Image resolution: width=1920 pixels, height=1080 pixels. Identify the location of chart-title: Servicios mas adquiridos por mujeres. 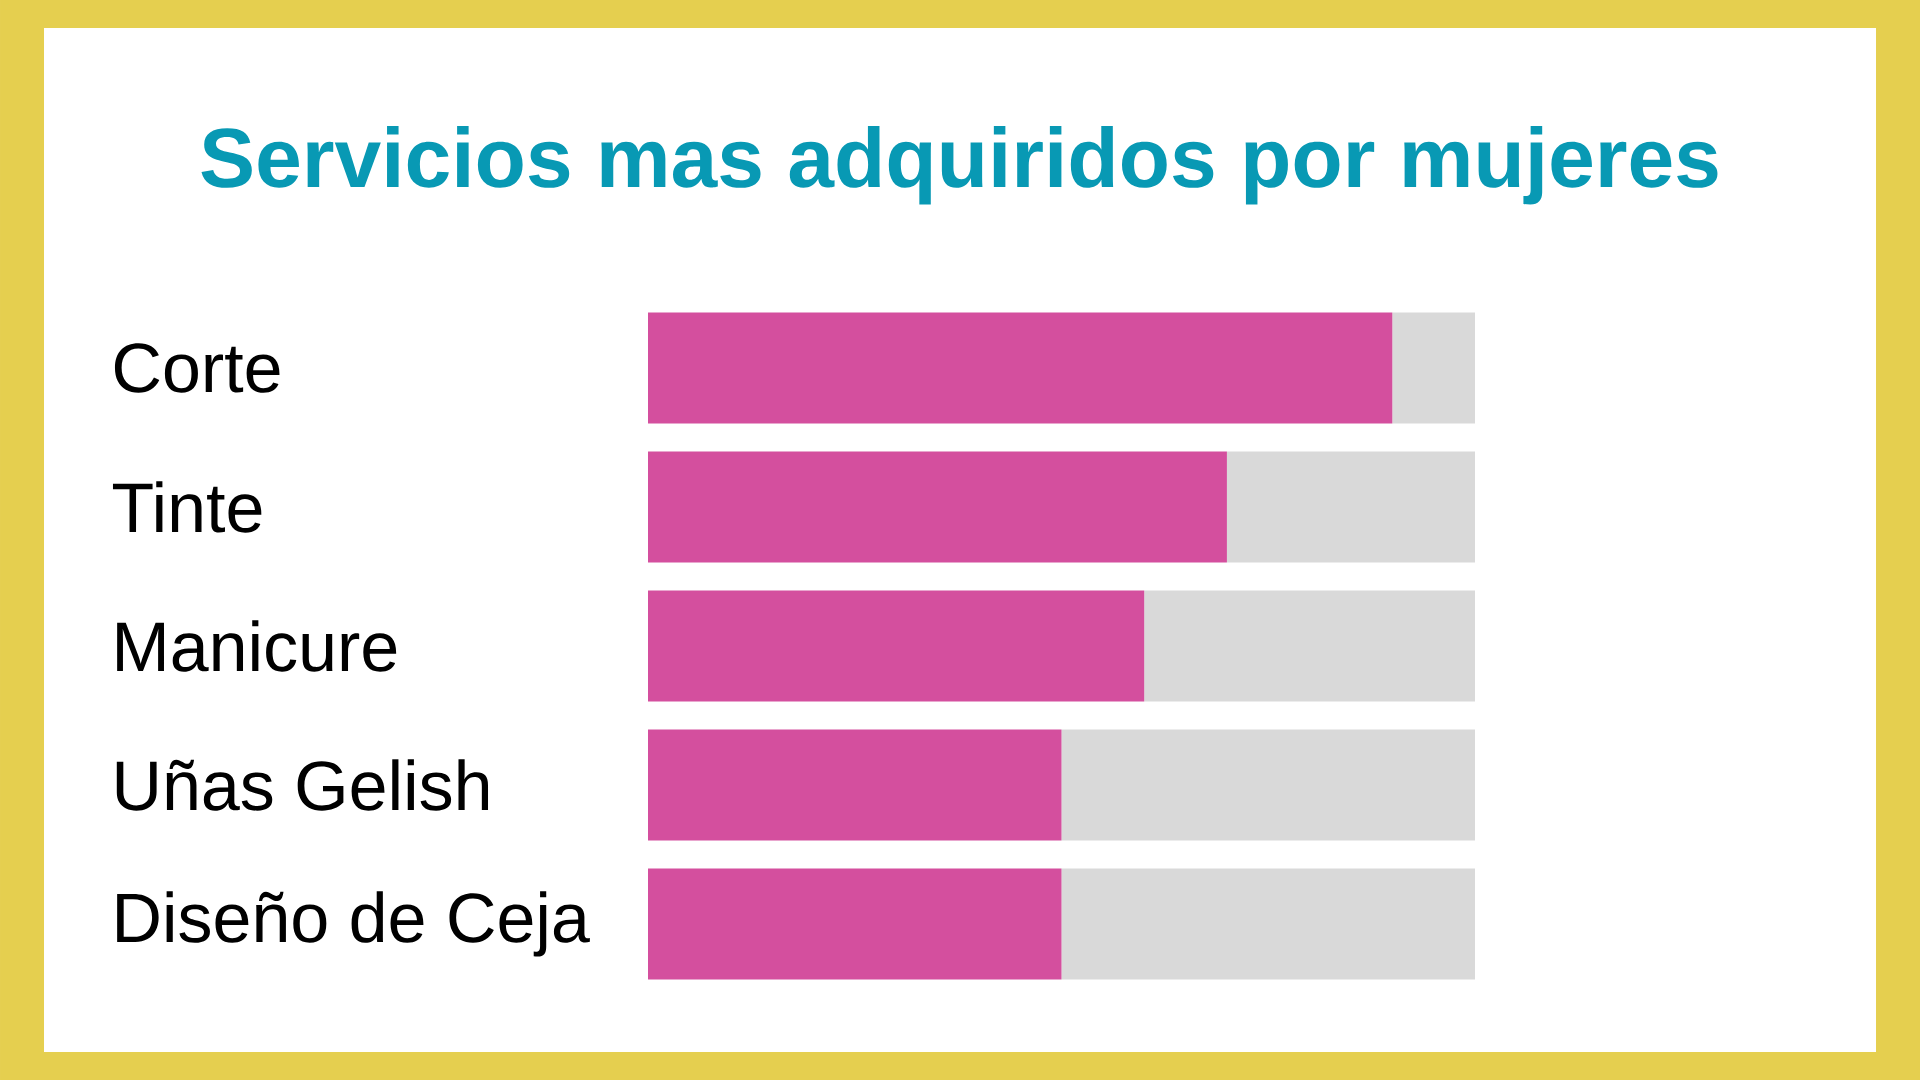
(959, 165).